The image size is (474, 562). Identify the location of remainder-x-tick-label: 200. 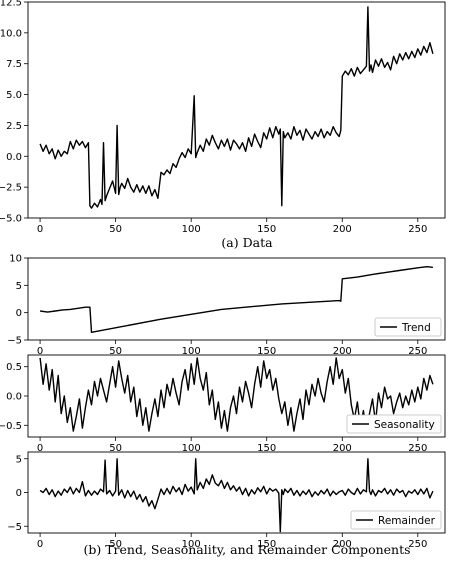
(342, 544).